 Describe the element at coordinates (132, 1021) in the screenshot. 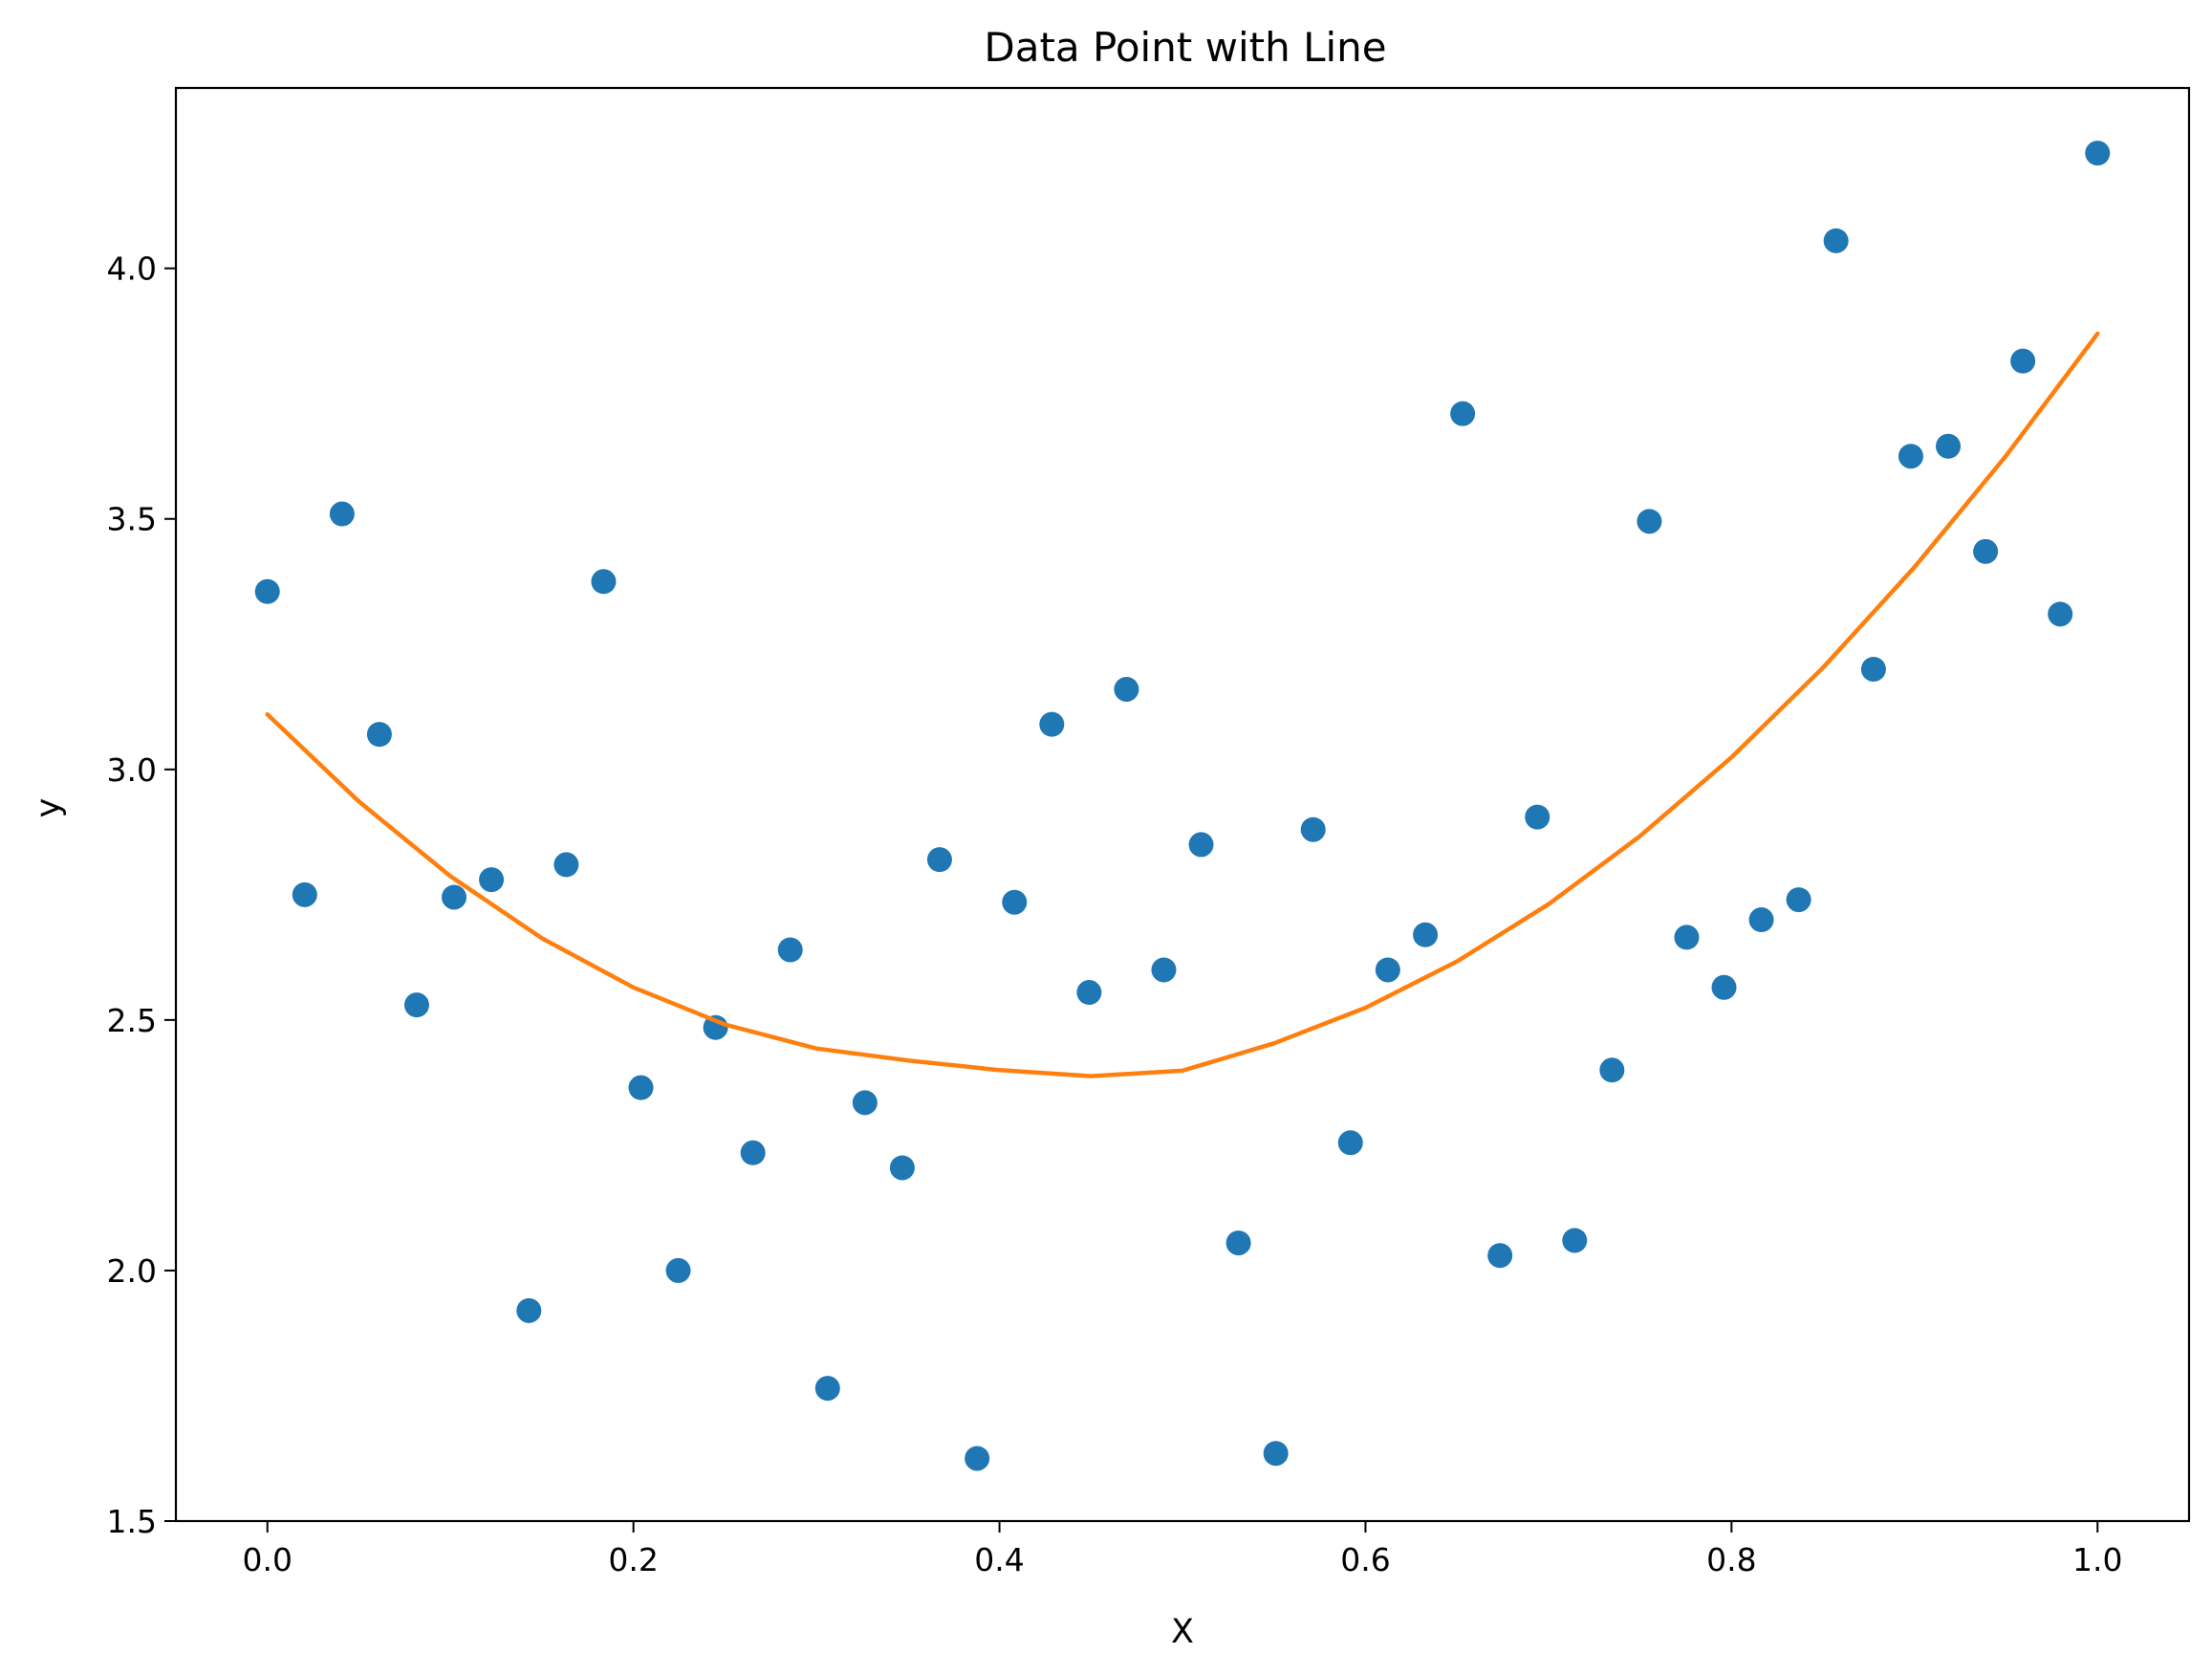

I see `y-tick-label: 2.5` at that location.